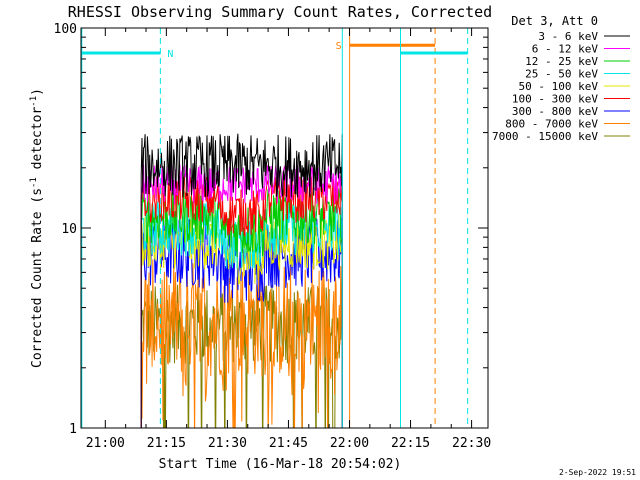 The image size is (640, 480). Describe the element at coordinates (471, 443) in the screenshot. I see `x-tick-label-6: 22:30` at that location.